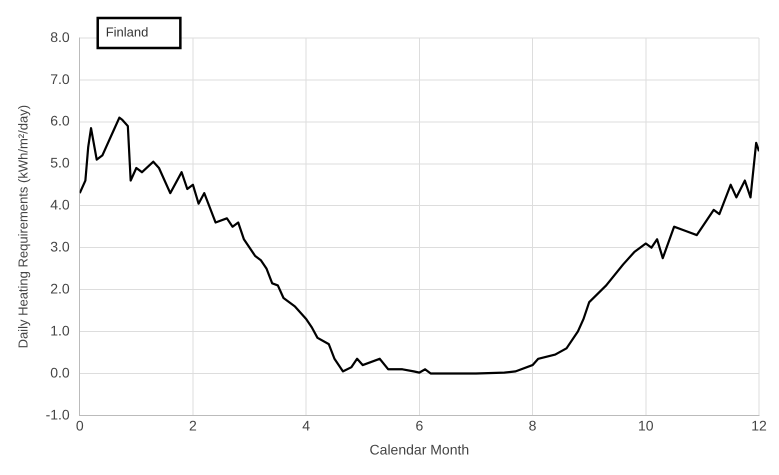 The width and height of the screenshot is (779, 475). I want to click on y-tick-label: 5.0, so click(60, 162).